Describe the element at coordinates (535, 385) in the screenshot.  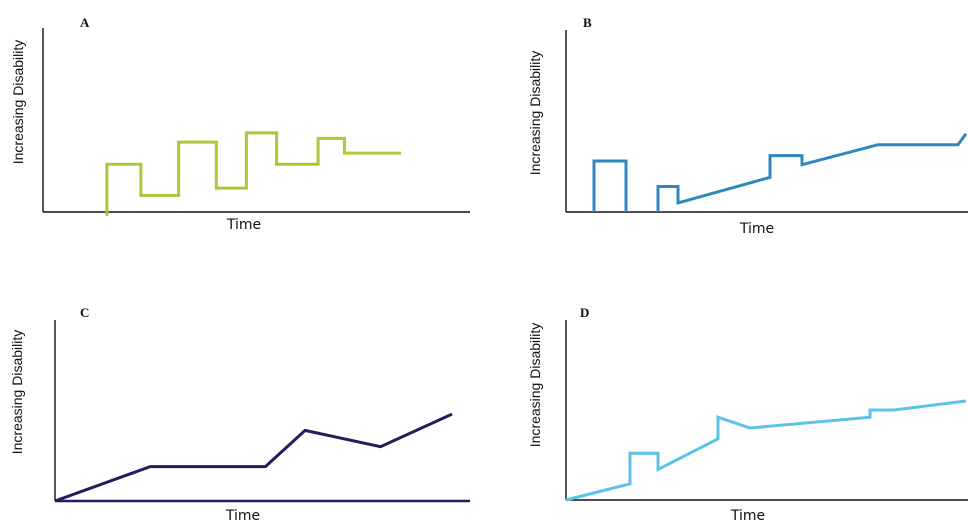
I see `panel-d-y-label: Increasing Disability` at that location.